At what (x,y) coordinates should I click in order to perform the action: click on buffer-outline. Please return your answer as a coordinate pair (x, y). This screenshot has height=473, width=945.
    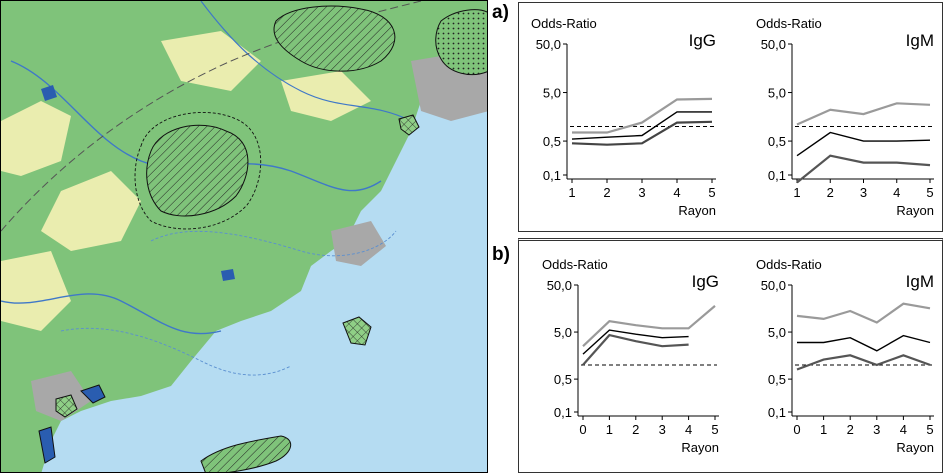
    Looking at the image, I should click on (198, 170).